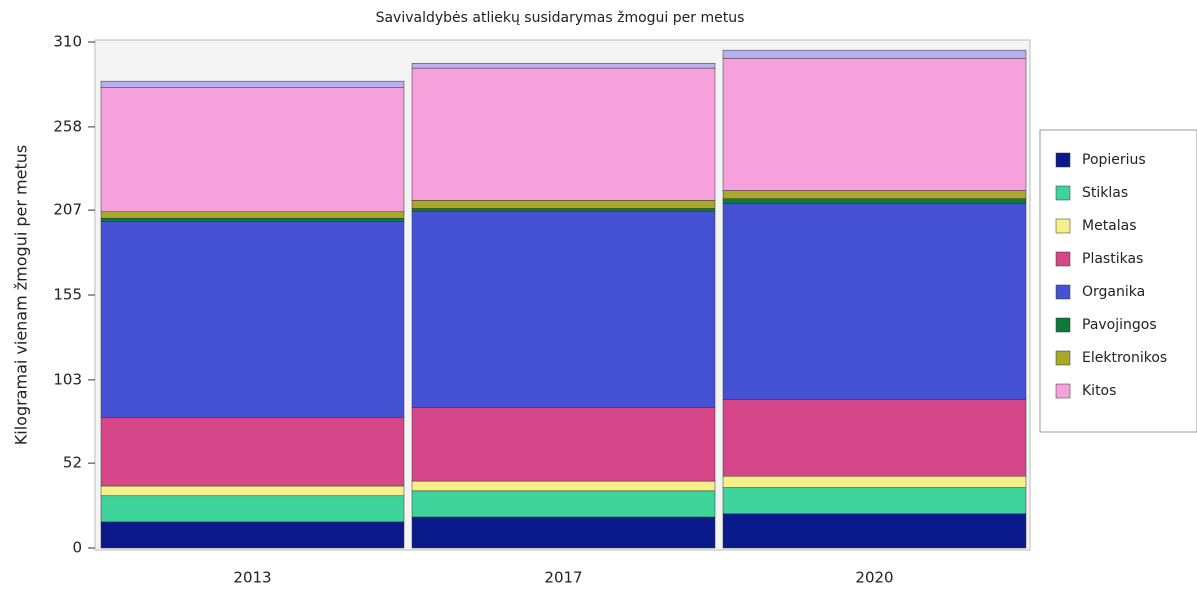 This screenshot has width=1197, height=592. Describe the element at coordinates (67, 295) in the screenshot. I see `y-tick-label: 155` at that location.